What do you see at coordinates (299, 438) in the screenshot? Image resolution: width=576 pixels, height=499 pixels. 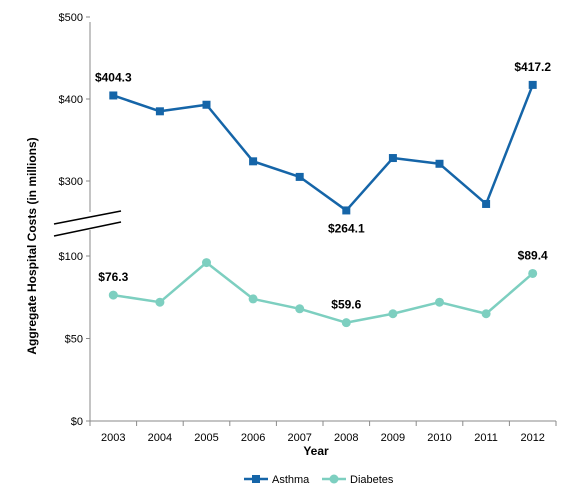 I see `x-tick-label: 2007` at bounding box center [299, 438].